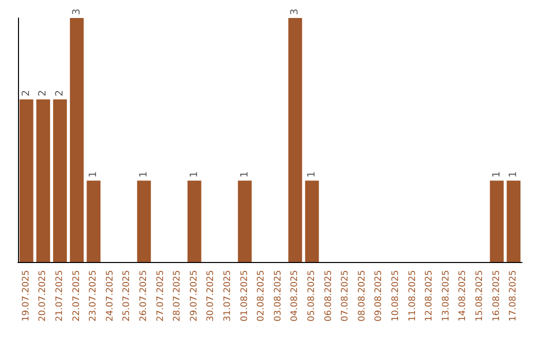  What do you see at coordinates (228, 296) in the screenshot?
I see `x-tick-label: 31.07.2025` at bounding box center [228, 296].